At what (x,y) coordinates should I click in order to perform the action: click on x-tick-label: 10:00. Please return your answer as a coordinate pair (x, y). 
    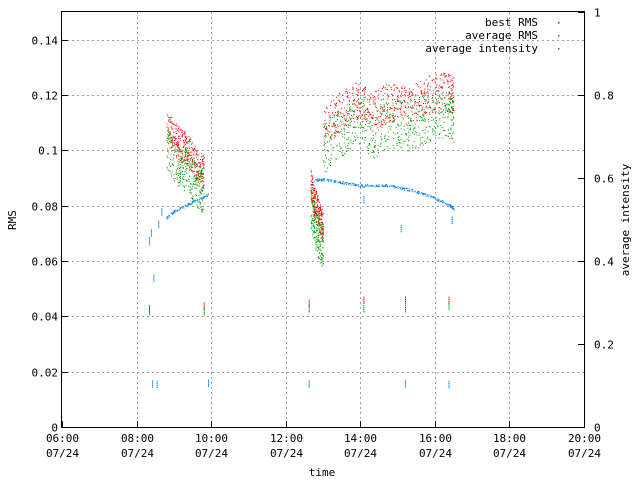
    Looking at the image, I should click on (211, 438).